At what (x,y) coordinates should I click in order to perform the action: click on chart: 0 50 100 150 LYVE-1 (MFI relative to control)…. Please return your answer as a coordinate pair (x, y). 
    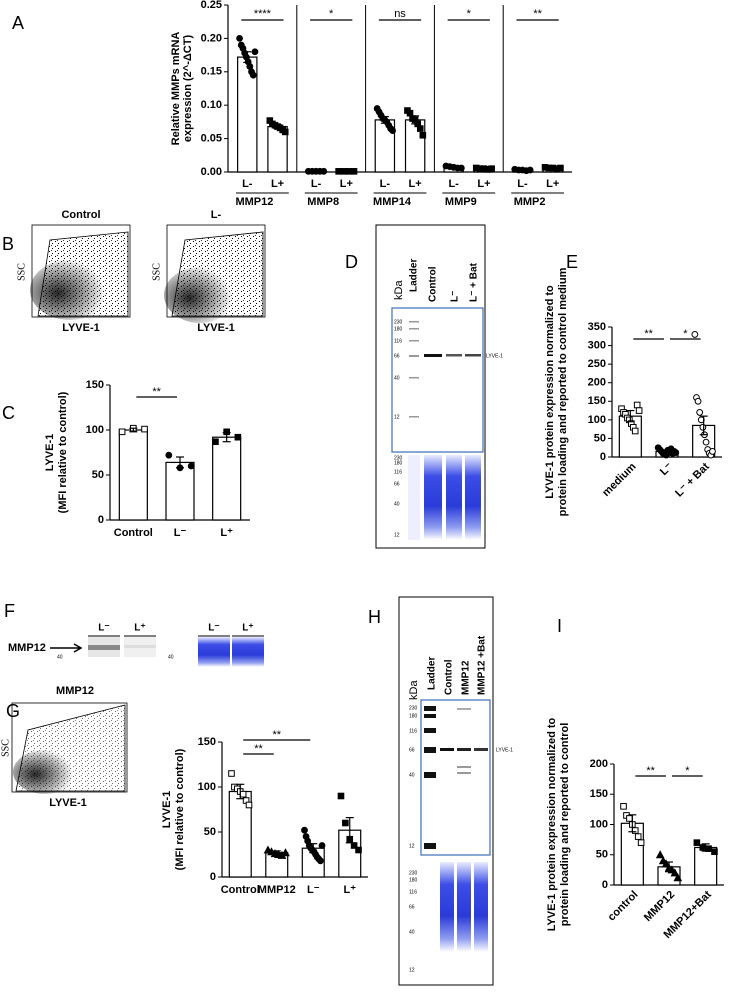
    Looking at the image, I should click on (264, 812).